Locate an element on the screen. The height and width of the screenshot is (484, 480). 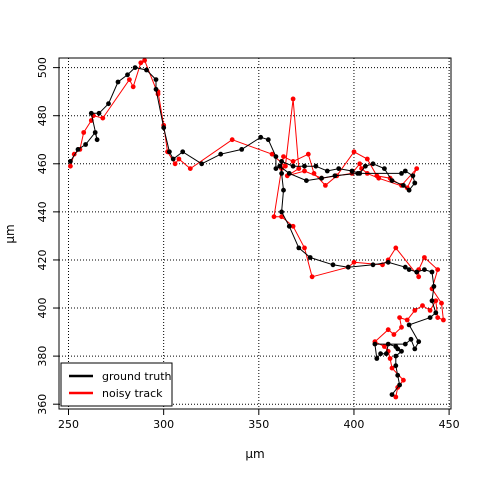
y-axis-label: µm is located at coordinates (10, 233).